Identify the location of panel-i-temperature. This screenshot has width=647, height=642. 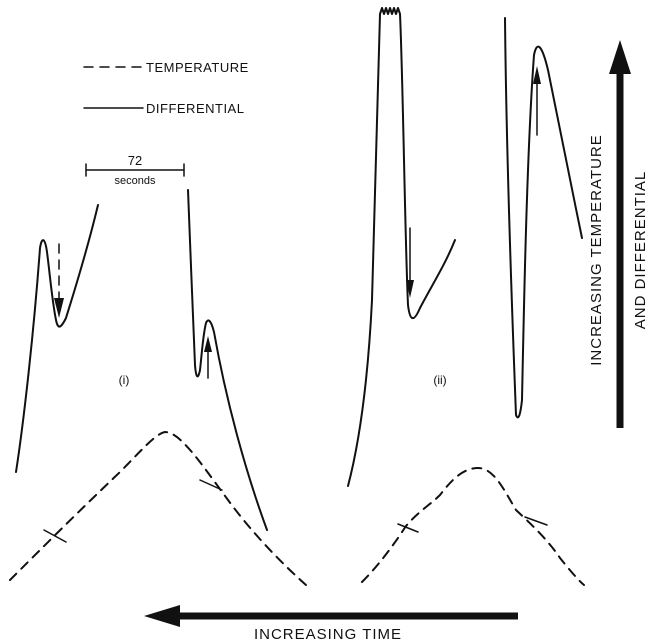
(158, 508).